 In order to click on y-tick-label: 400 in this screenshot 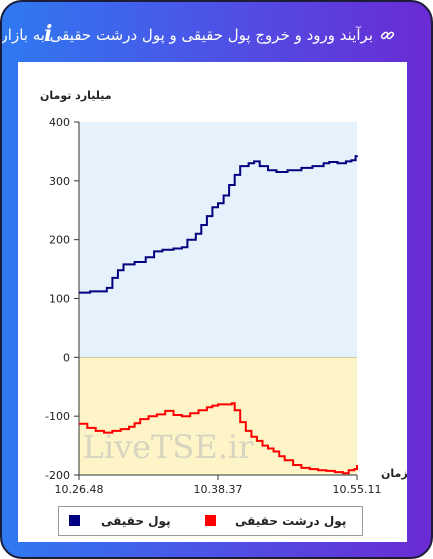, I will do `click(59, 122)`.